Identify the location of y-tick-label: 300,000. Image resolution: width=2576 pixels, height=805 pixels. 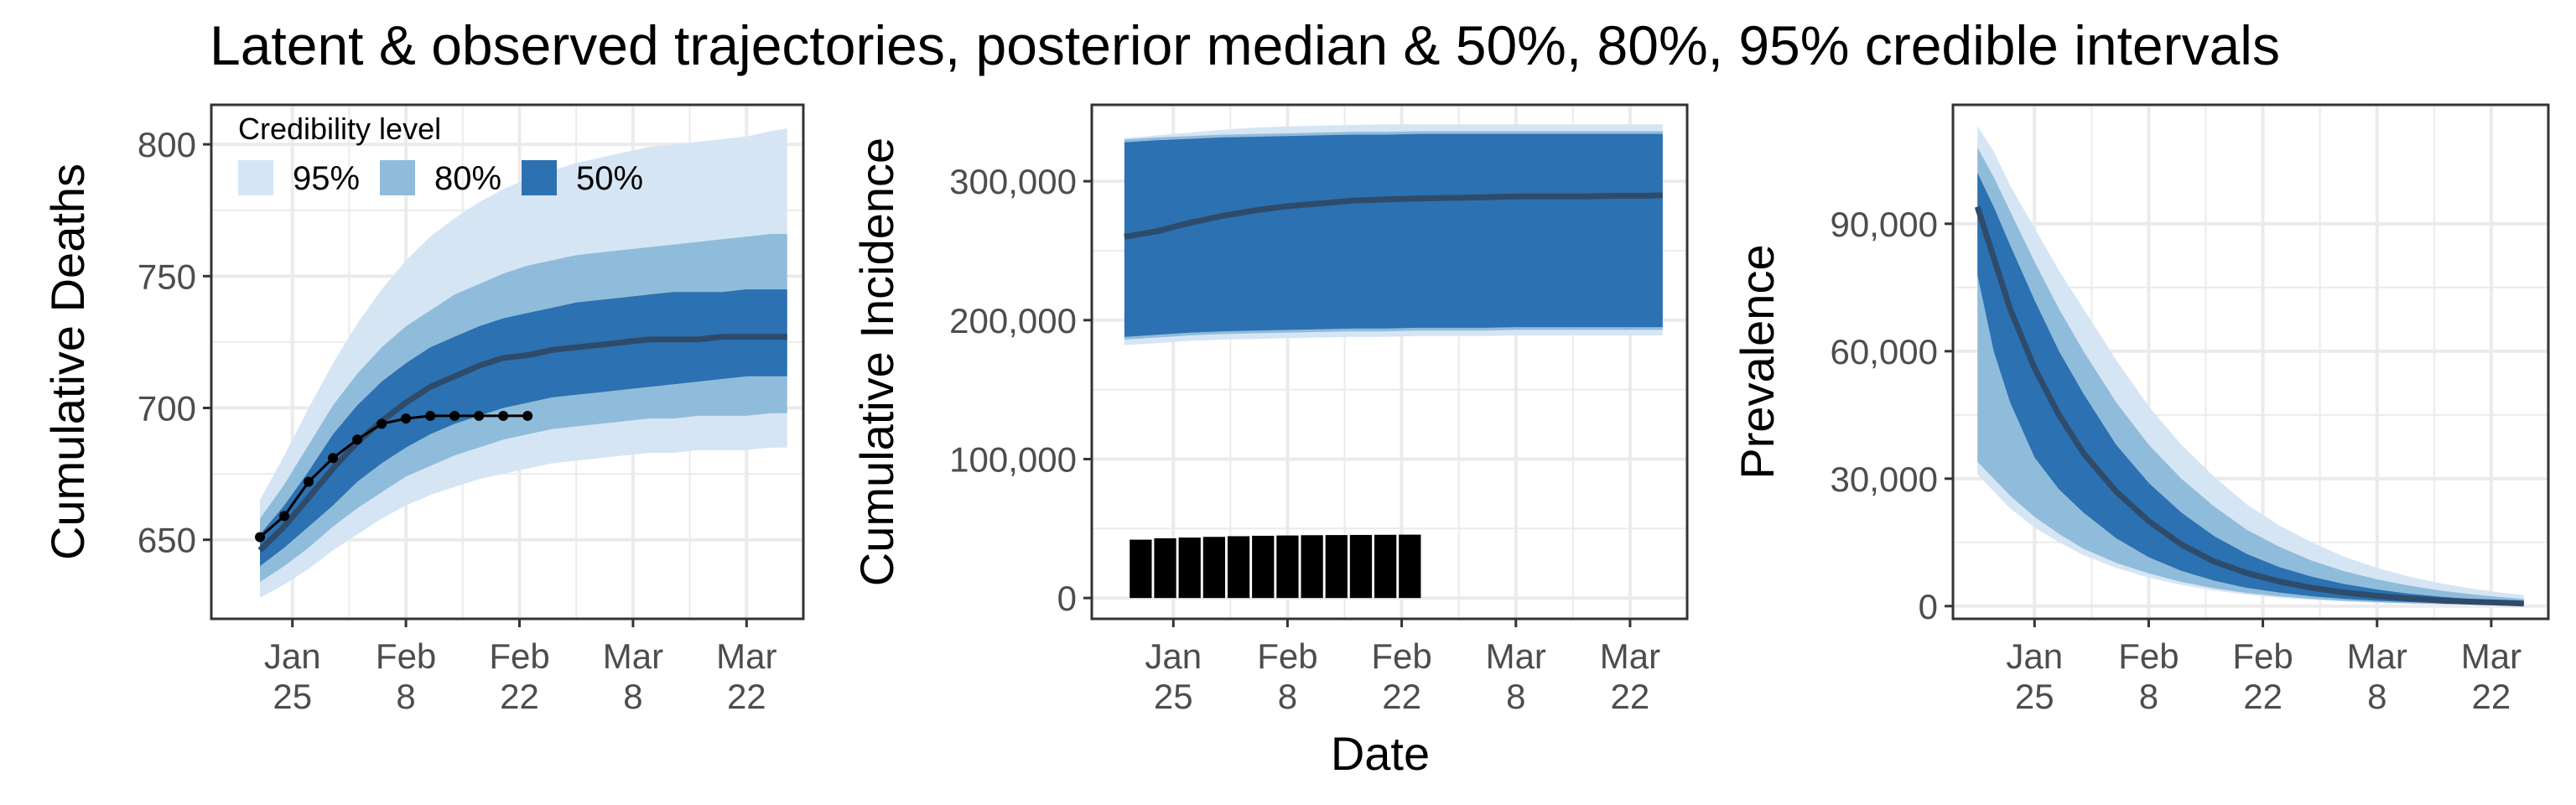
(1013, 181).